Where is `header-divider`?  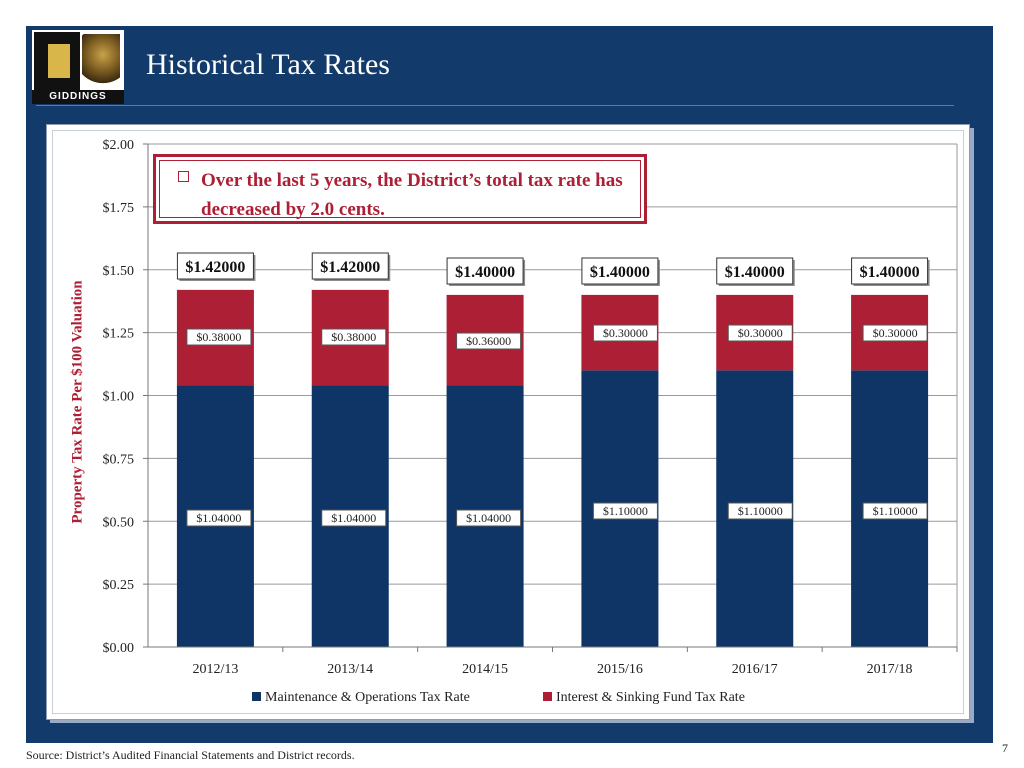
header-divider is located at coordinates (495, 105).